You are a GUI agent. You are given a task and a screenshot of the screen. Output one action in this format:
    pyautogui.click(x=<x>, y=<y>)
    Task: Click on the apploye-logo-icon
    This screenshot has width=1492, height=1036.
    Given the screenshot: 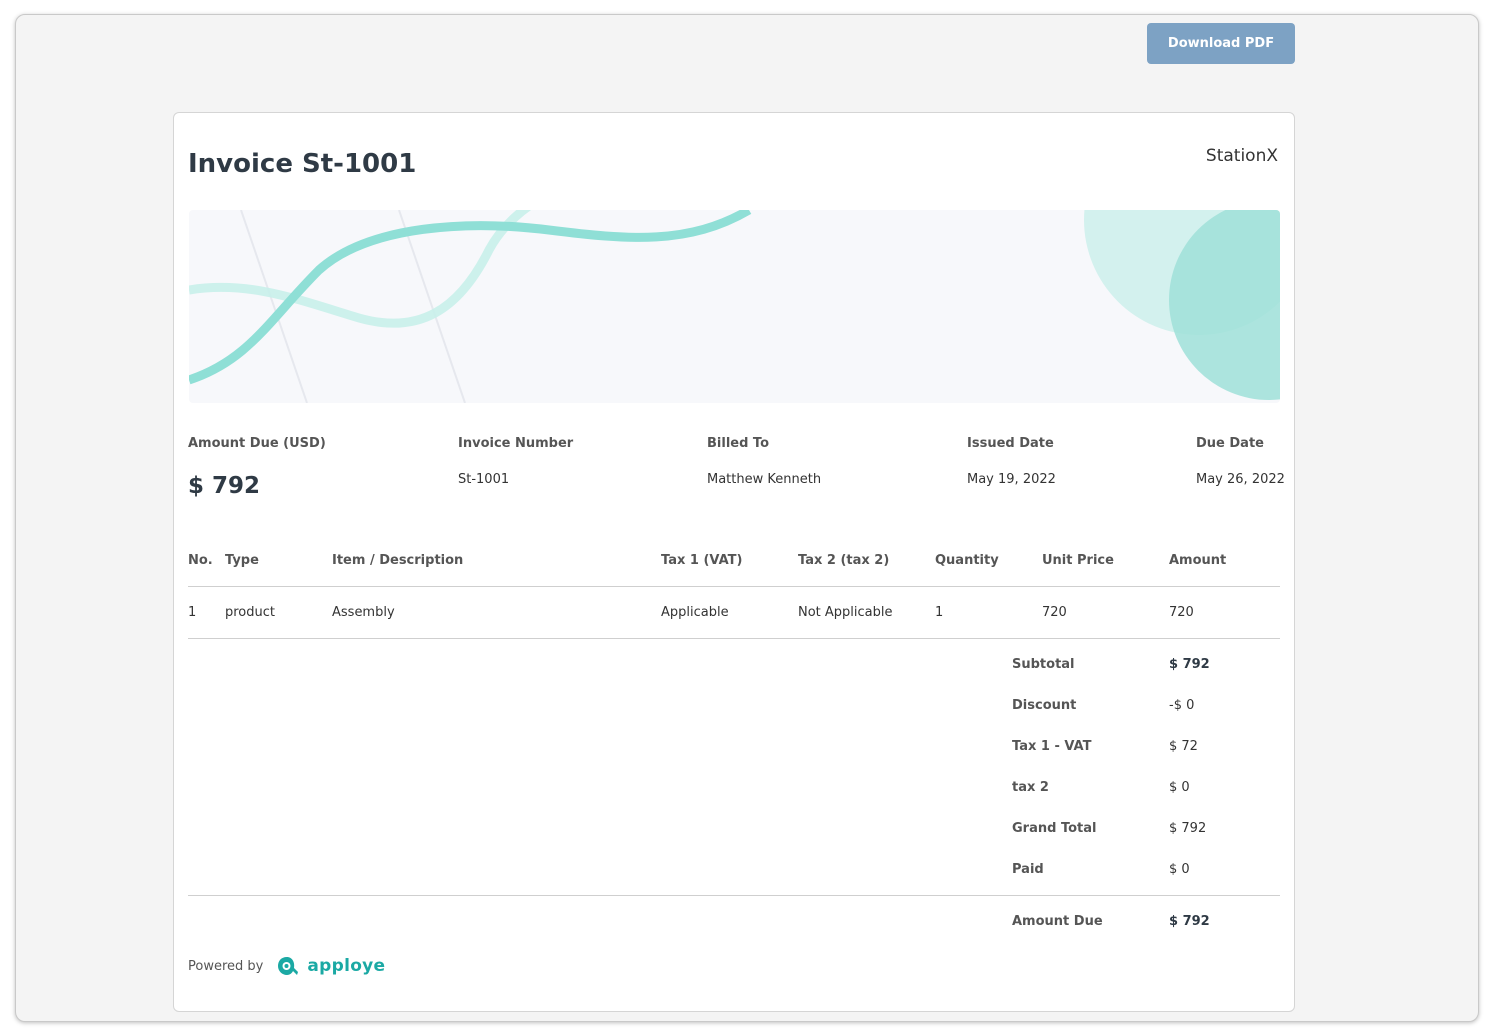 What is the action you would take?
    pyautogui.click(x=288, y=966)
    